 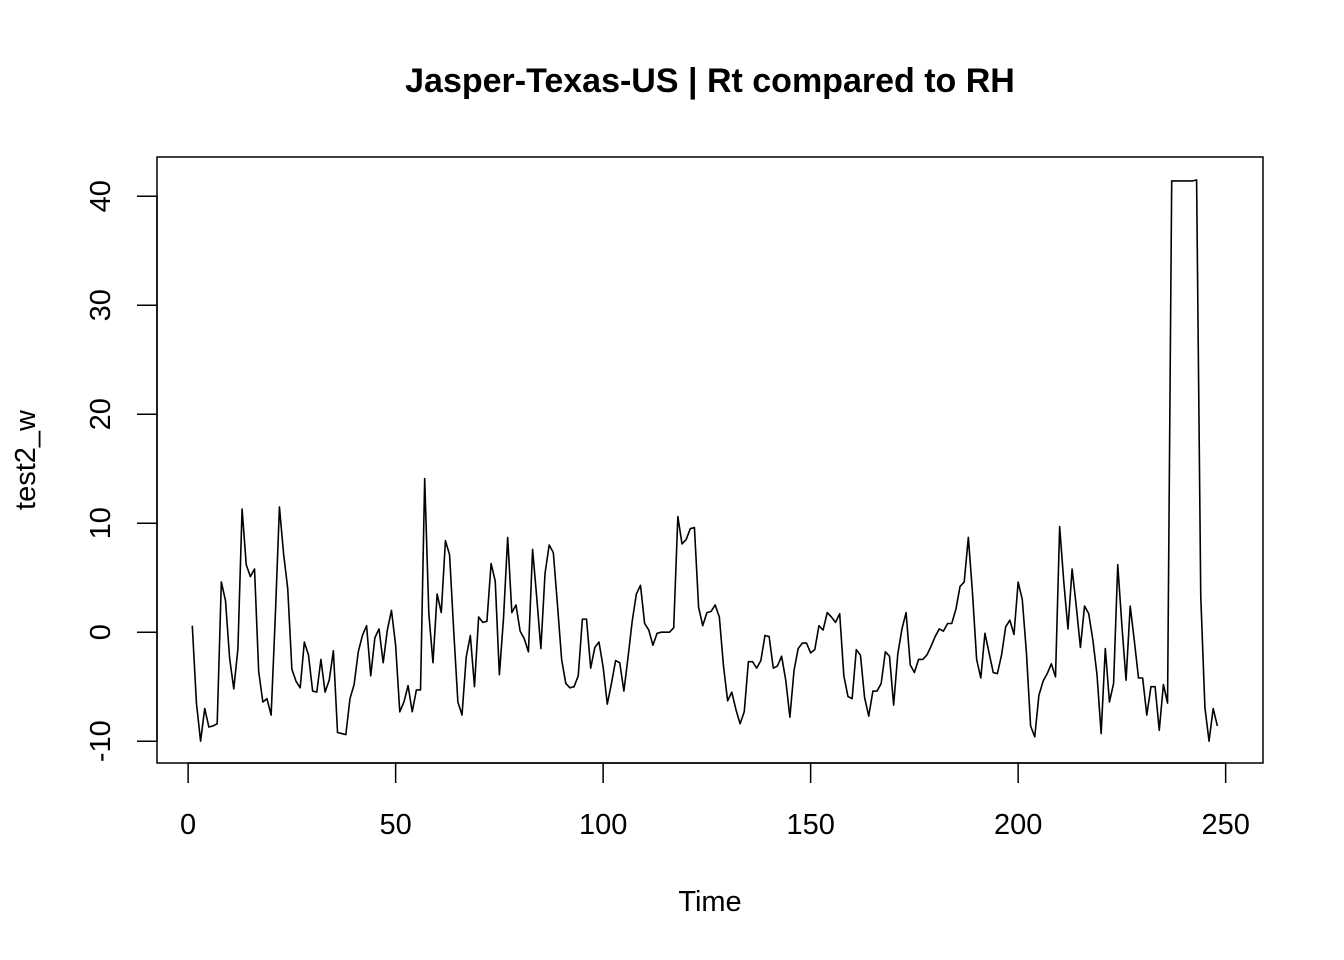 What do you see at coordinates (101, 196) in the screenshot?
I see `y-tick-label: 40` at bounding box center [101, 196].